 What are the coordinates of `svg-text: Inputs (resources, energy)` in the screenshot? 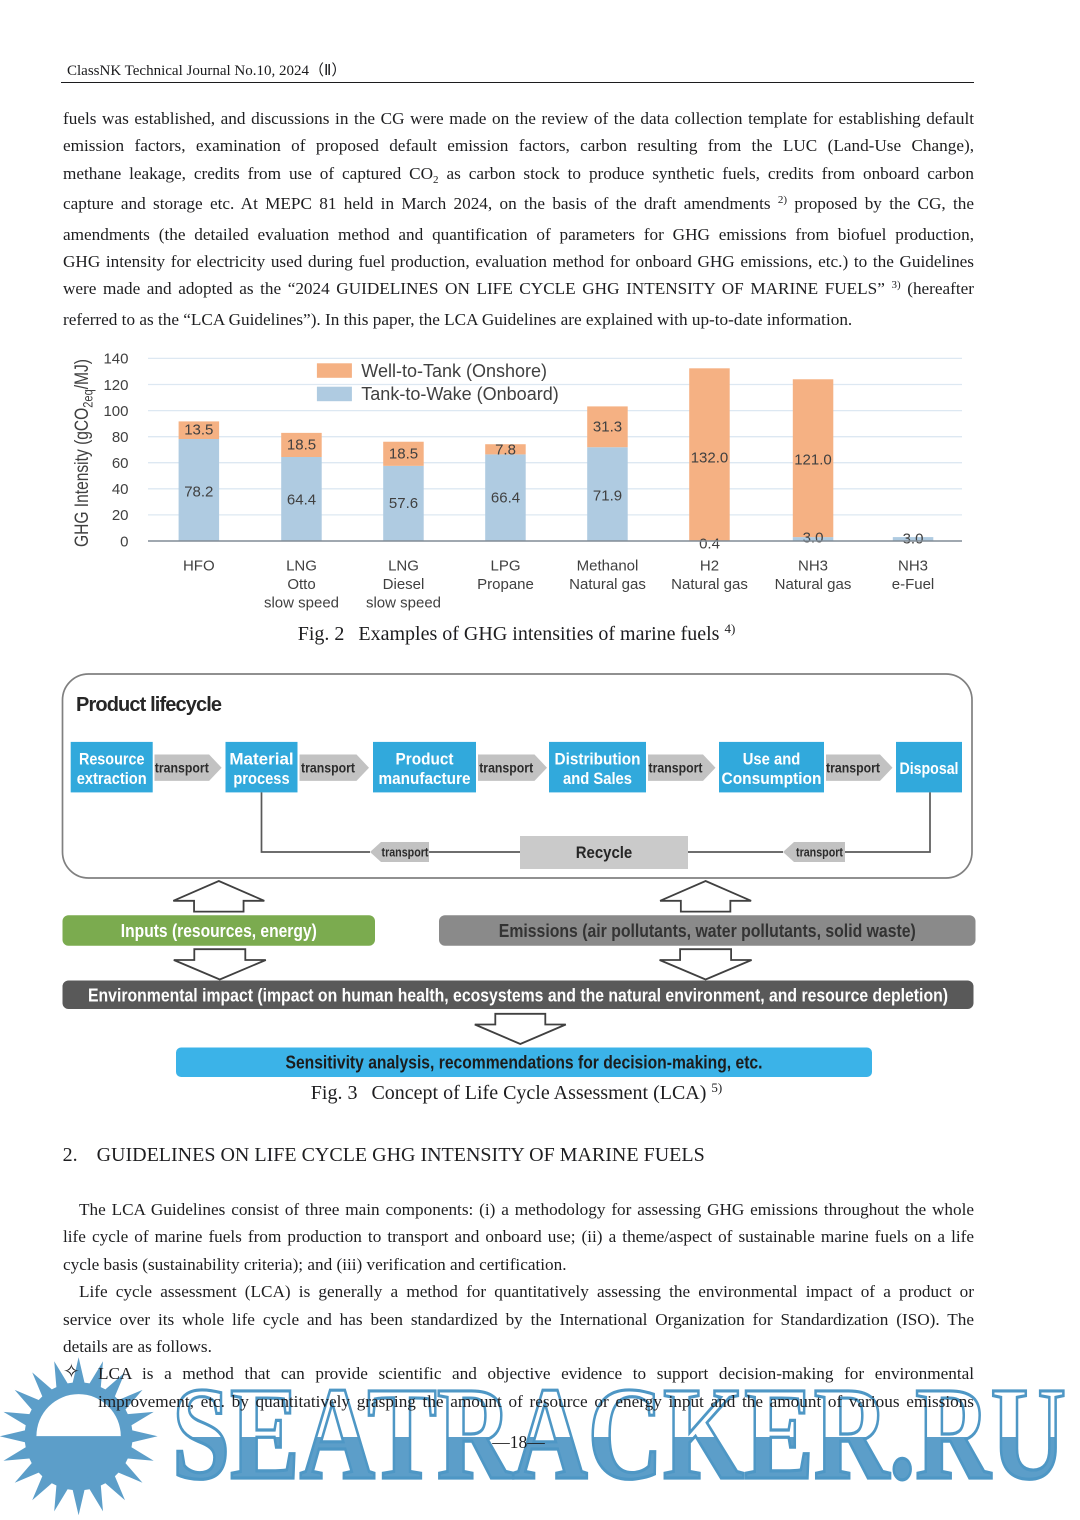 It's located at (219, 931).